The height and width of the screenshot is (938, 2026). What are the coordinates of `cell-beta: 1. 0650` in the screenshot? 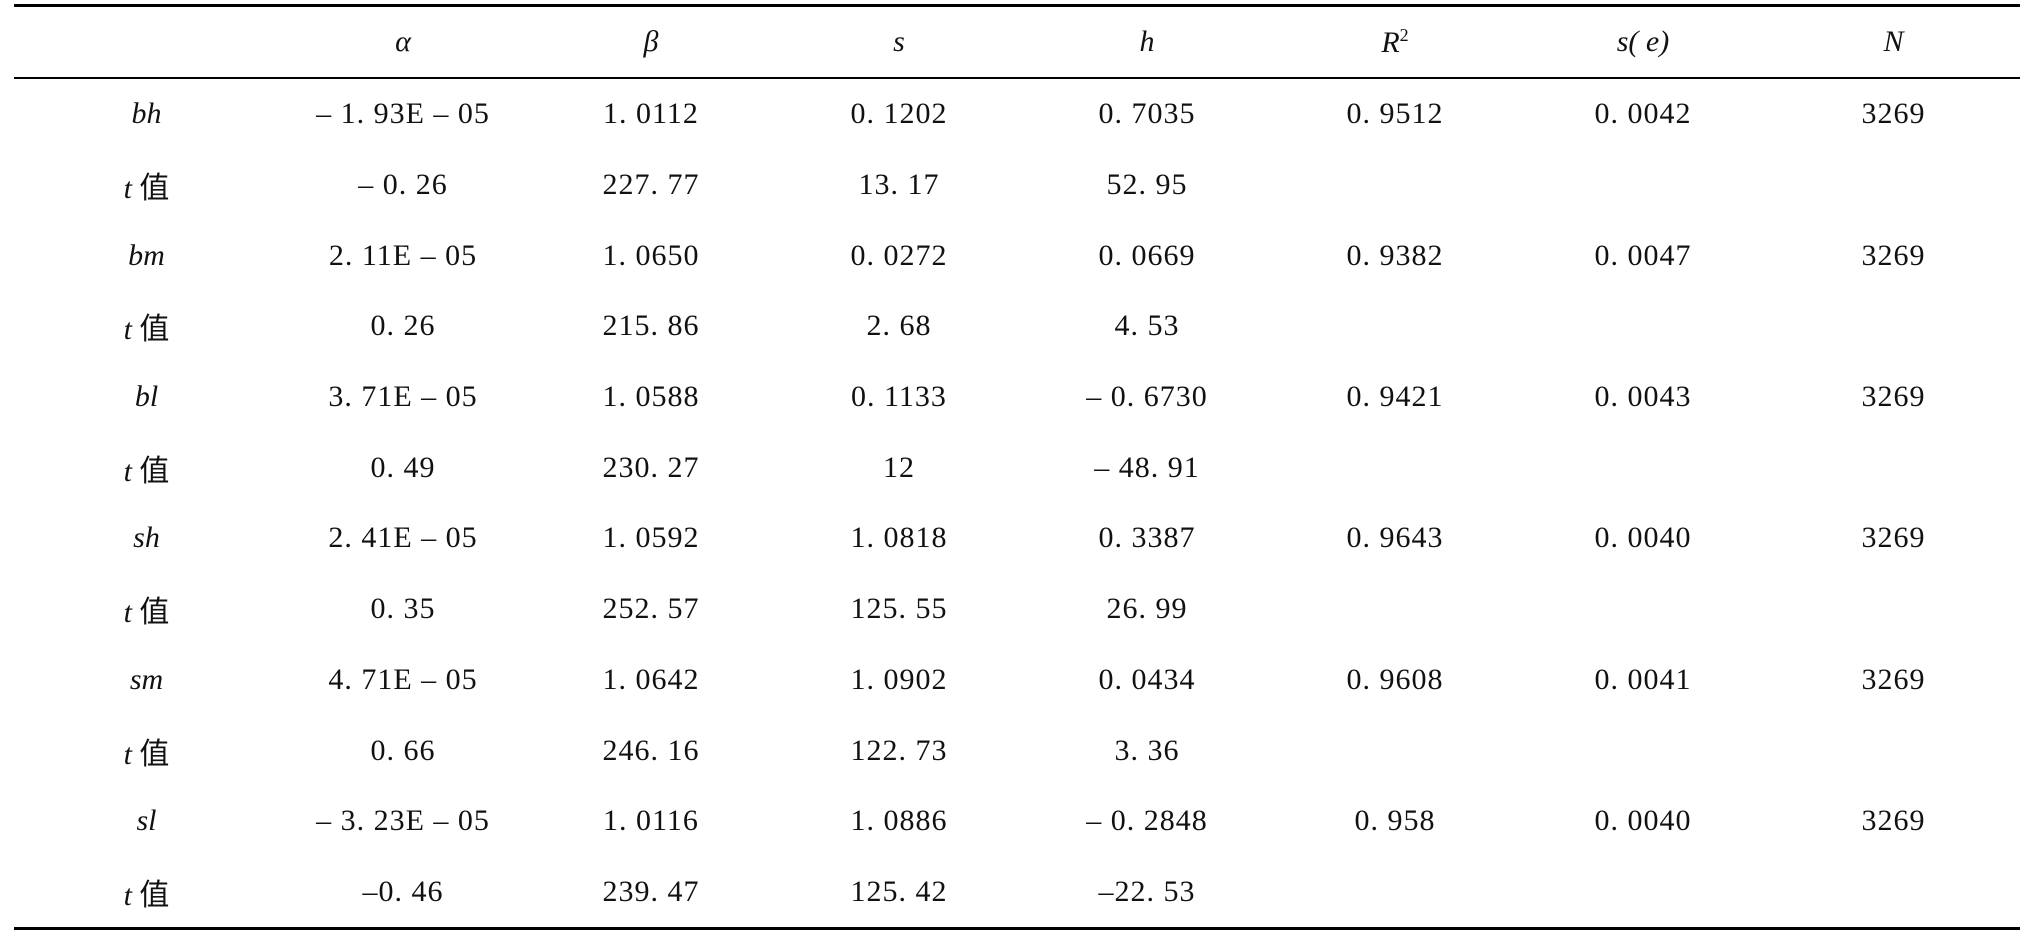 It's located at (651, 255).